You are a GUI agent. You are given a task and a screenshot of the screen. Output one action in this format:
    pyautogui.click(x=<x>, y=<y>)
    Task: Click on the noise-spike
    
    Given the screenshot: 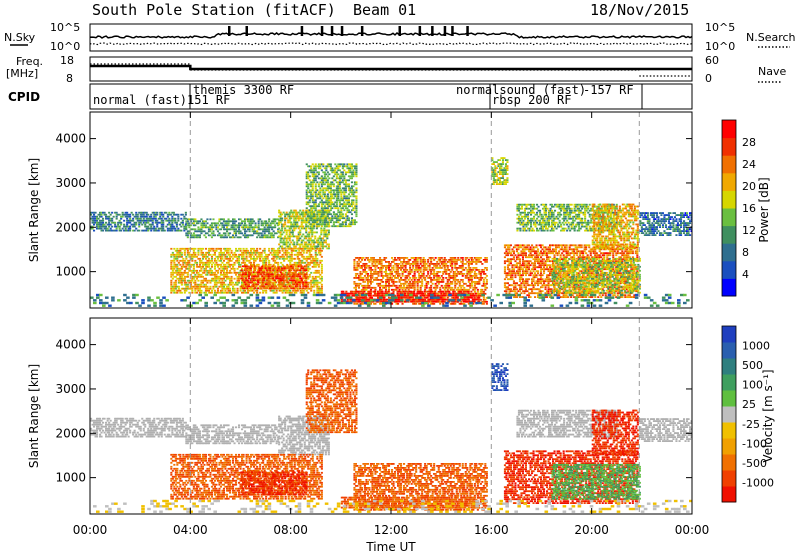 What is the action you would take?
    pyautogui.click(x=445, y=31)
    